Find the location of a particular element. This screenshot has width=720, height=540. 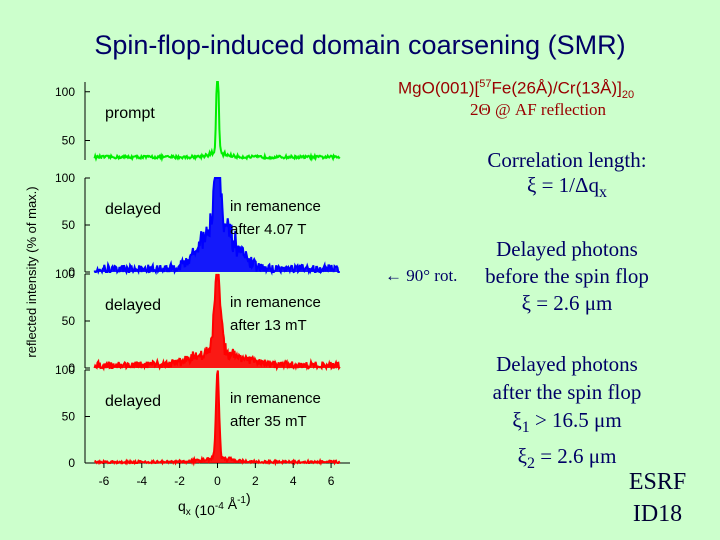

after-xi1: ξ1 > 16.5 μm is located at coordinates (567, 422).